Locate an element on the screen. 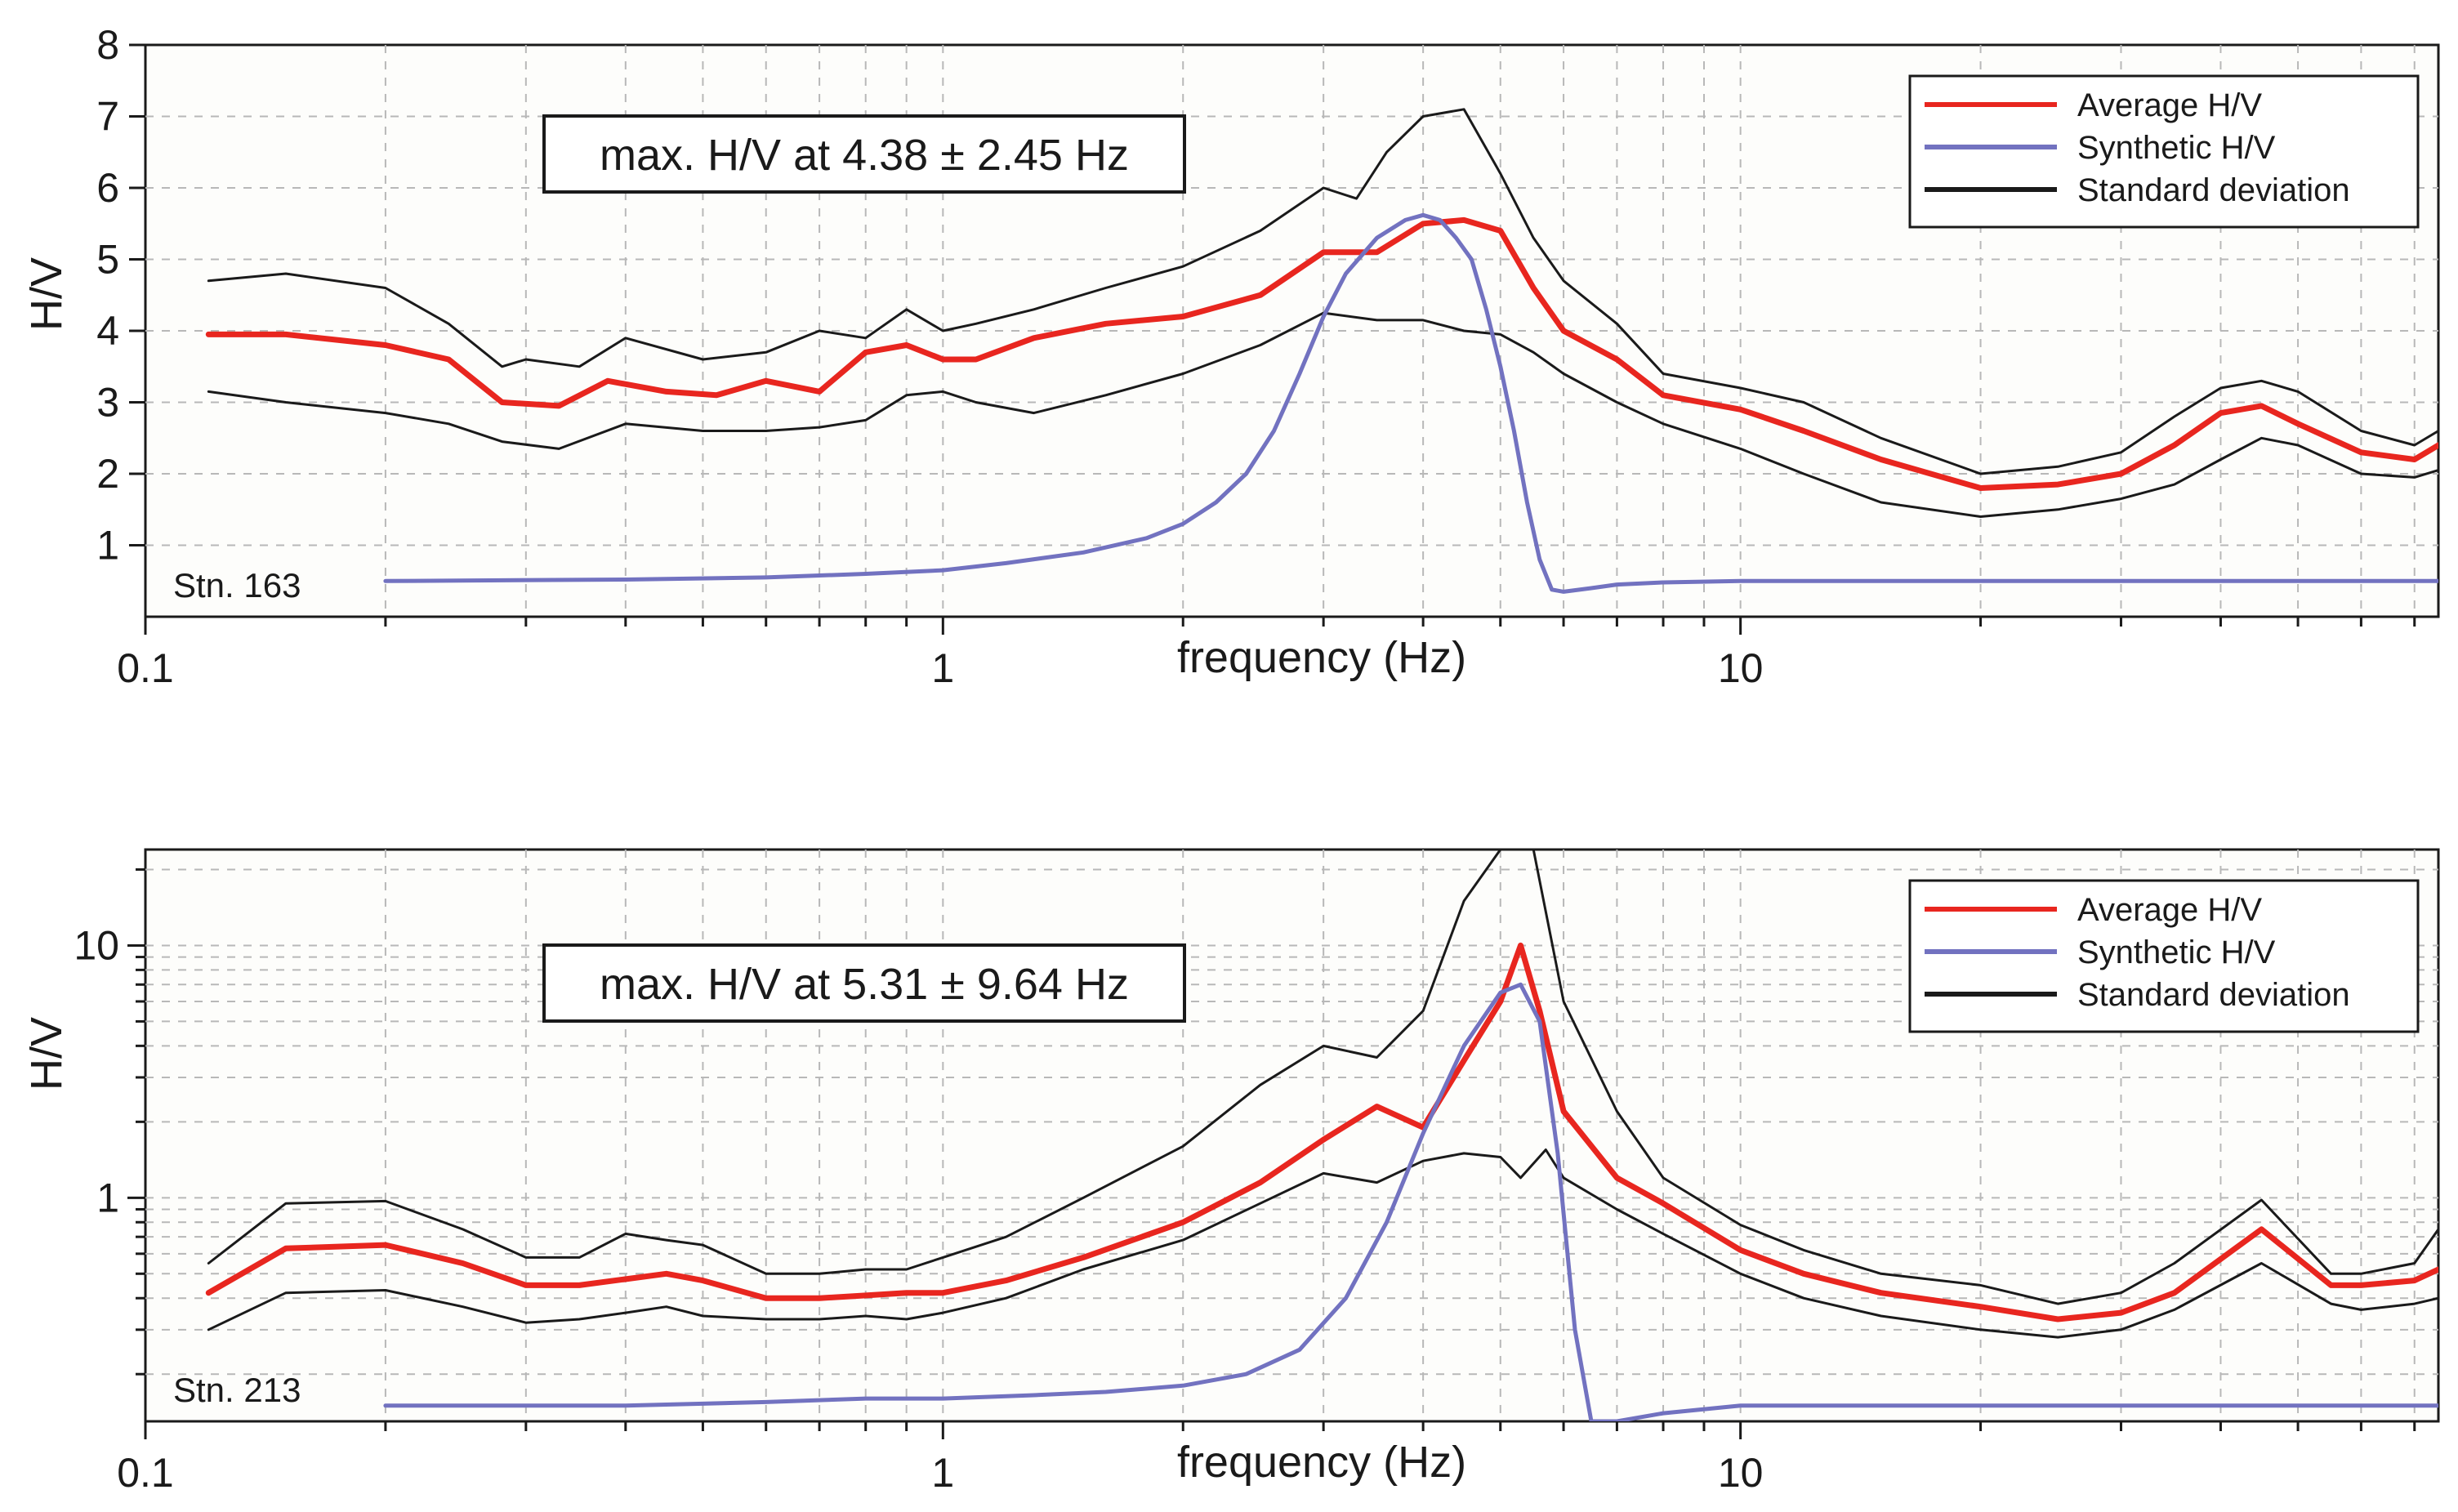 Image resolution: width=2458 pixels, height=1512 pixels. y-tick-label: 7 is located at coordinates (107, 117).